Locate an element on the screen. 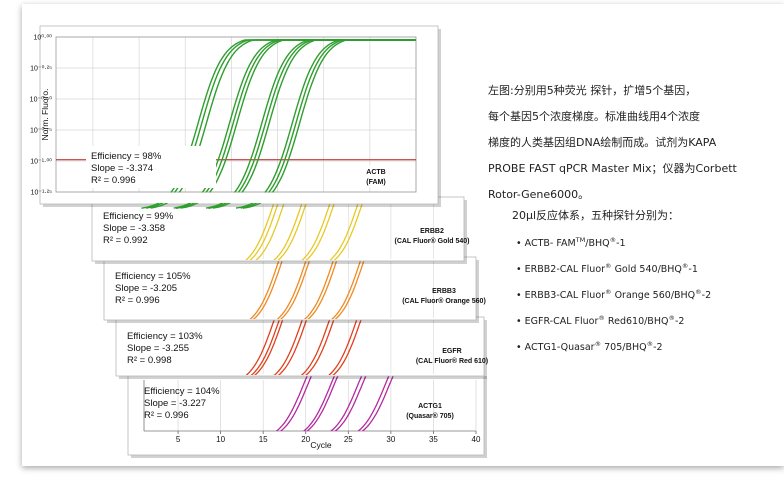 The height and width of the screenshot is (480, 784). probe-item: • ERBB3-CAL Fluor® Orange 560/BHQ®-2 is located at coordinates (614, 295).